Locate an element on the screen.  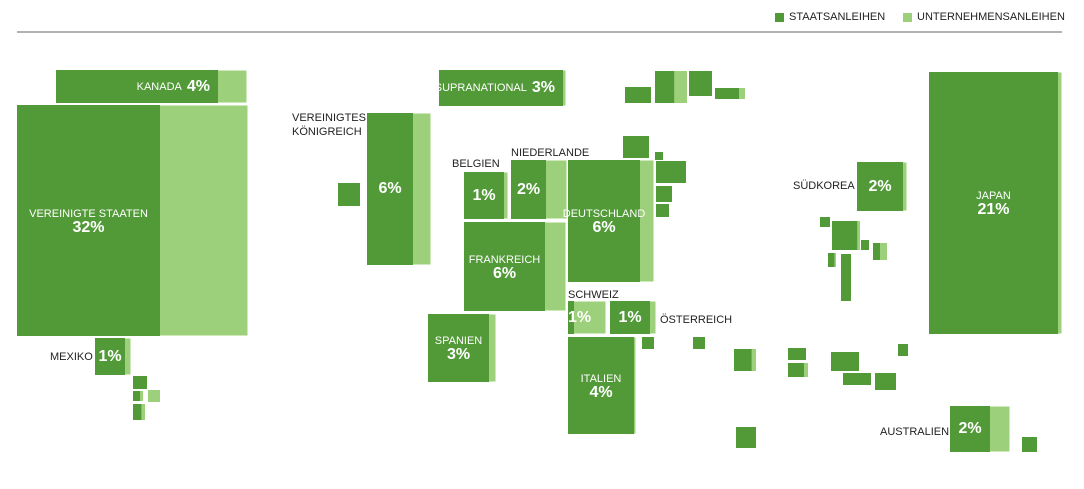
country-label: JAPAN 21% is located at coordinates (993, 203).